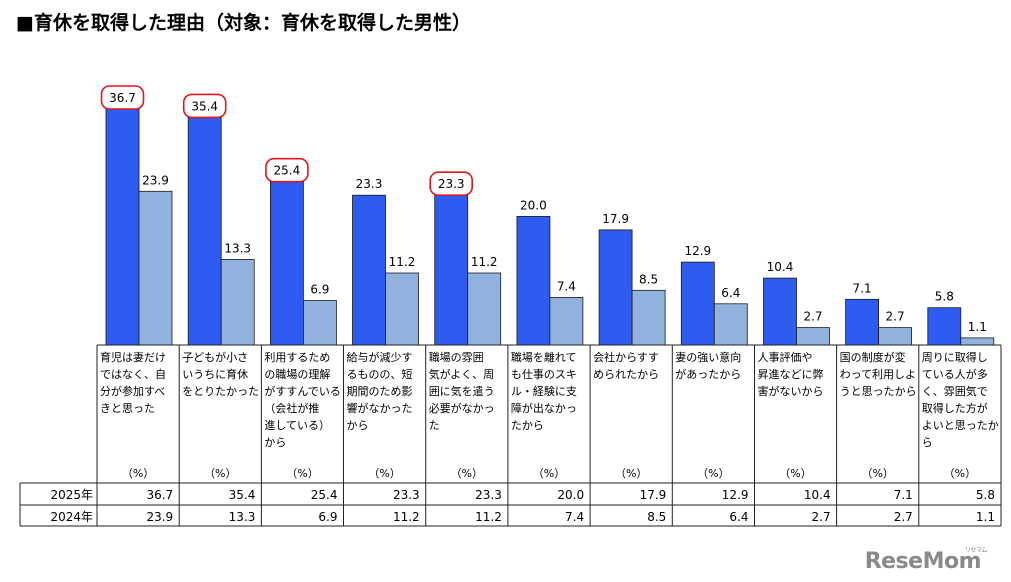  What do you see at coordinates (462, 391) in the screenshot?
I see `category-label-4-line-2: 囲に気を遣う` at bounding box center [462, 391].